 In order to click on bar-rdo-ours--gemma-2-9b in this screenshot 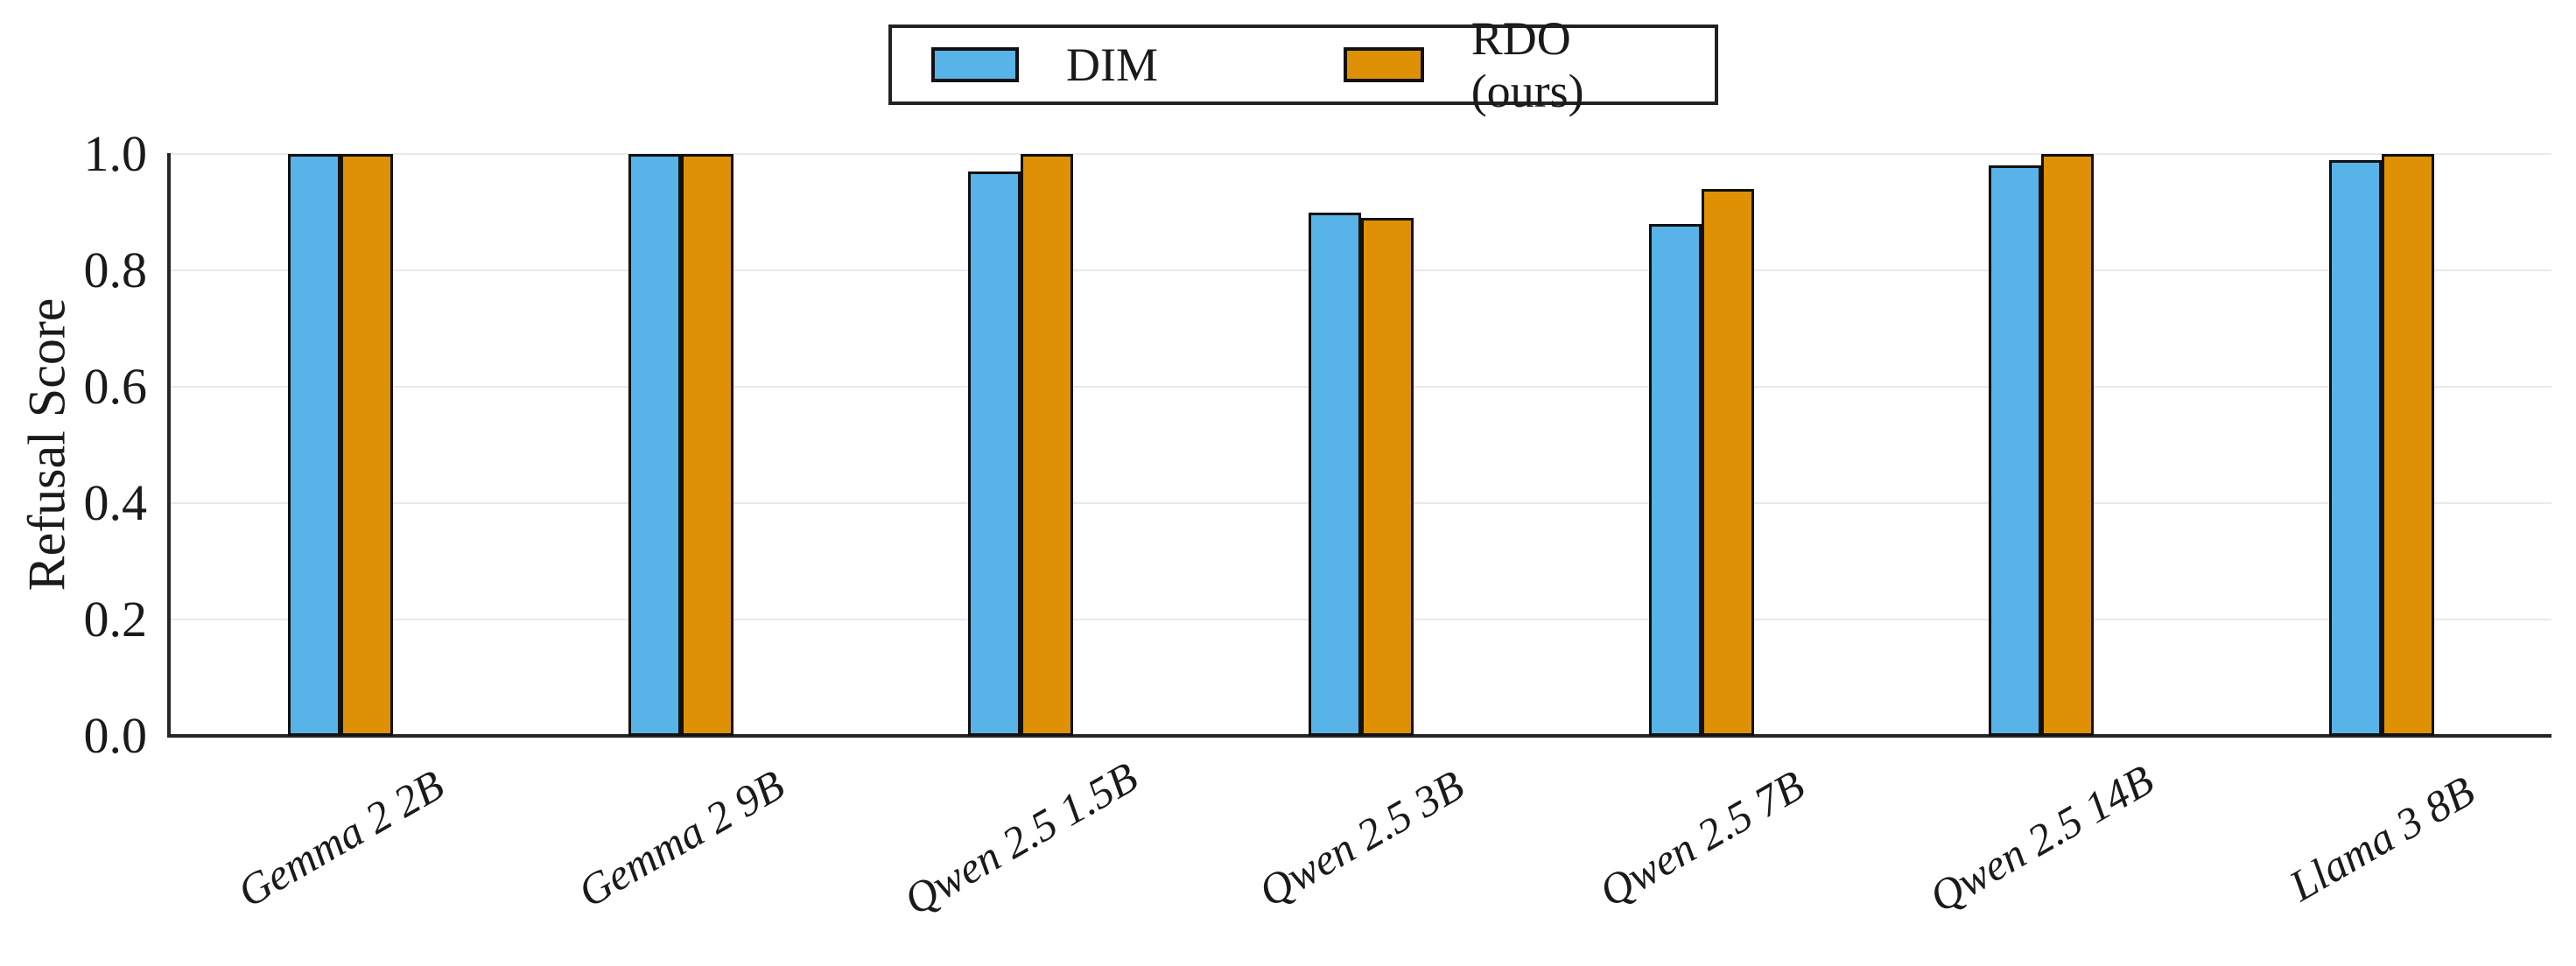, I will do `click(706, 445)`.